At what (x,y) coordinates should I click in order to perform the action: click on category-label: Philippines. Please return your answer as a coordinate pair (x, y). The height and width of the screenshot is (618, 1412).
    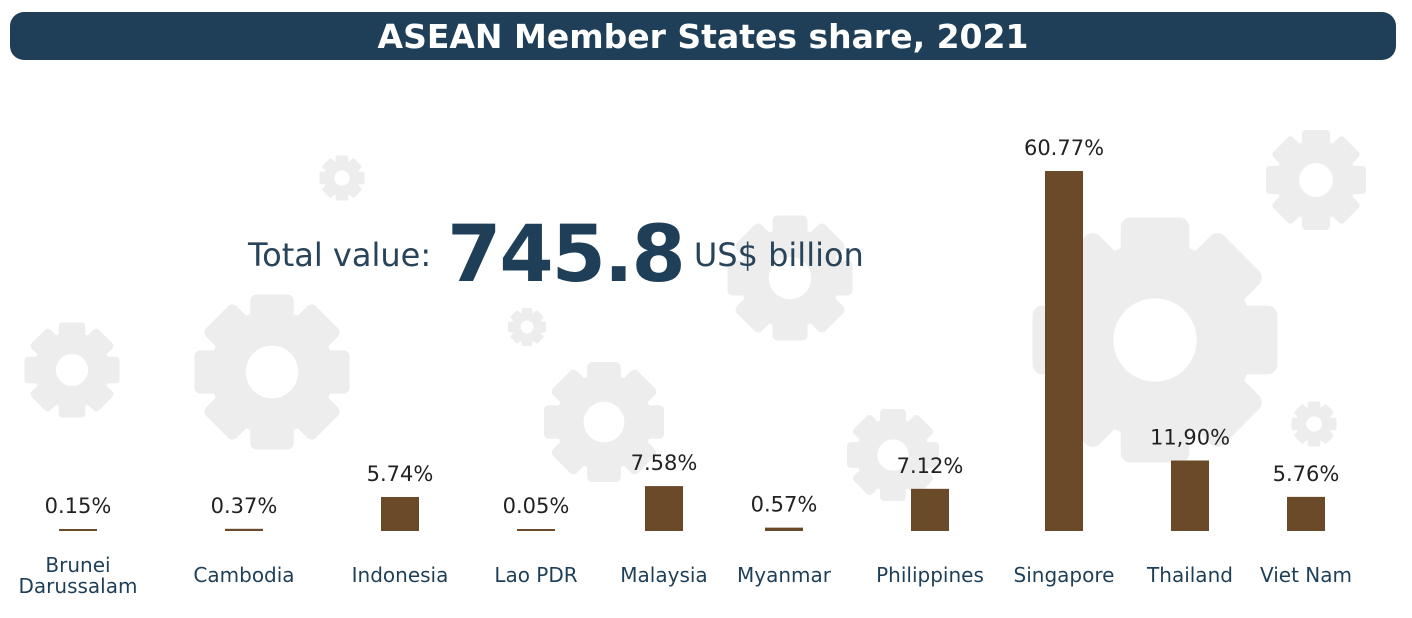
    Looking at the image, I should click on (930, 575).